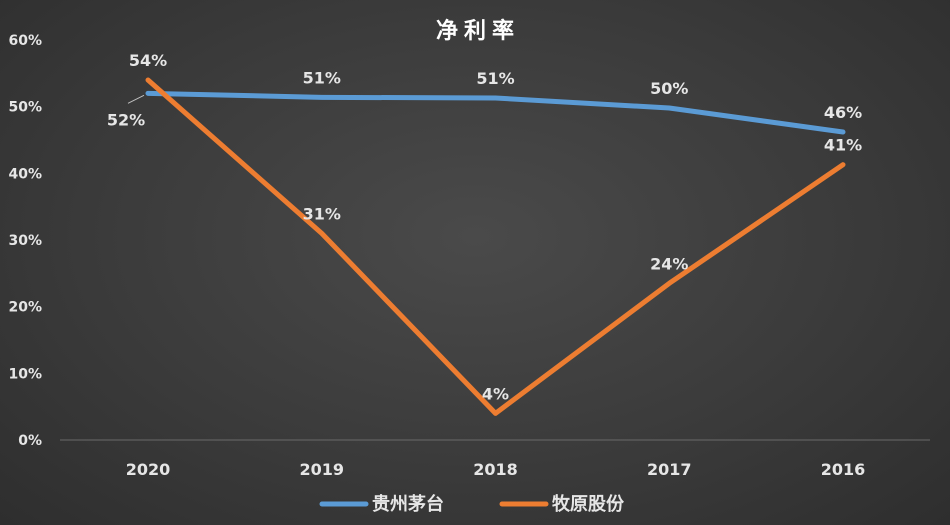 This screenshot has width=950, height=525. Describe the element at coordinates (148, 469) in the screenshot. I see `x-tick-label: 2020` at that location.